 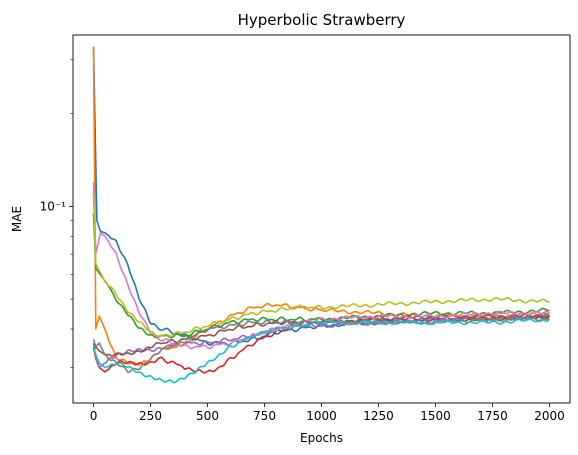 What do you see at coordinates (549, 416) in the screenshot?
I see `x-tick-label: 2000` at bounding box center [549, 416].